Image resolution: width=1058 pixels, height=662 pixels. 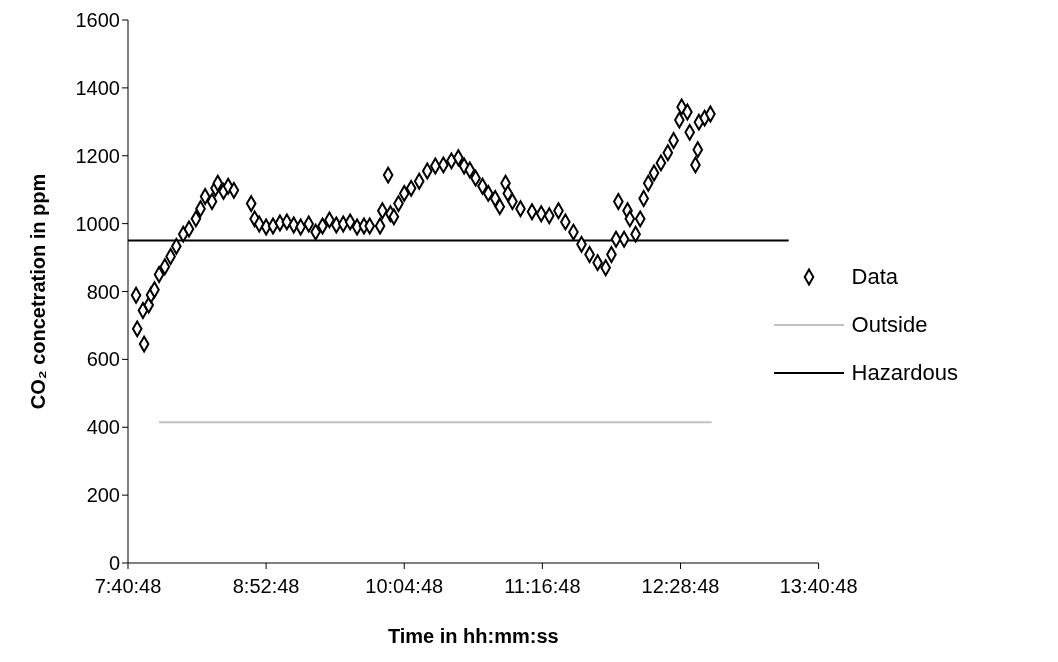 I want to click on y-tick-label: 1400, so click(x=97, y=87).